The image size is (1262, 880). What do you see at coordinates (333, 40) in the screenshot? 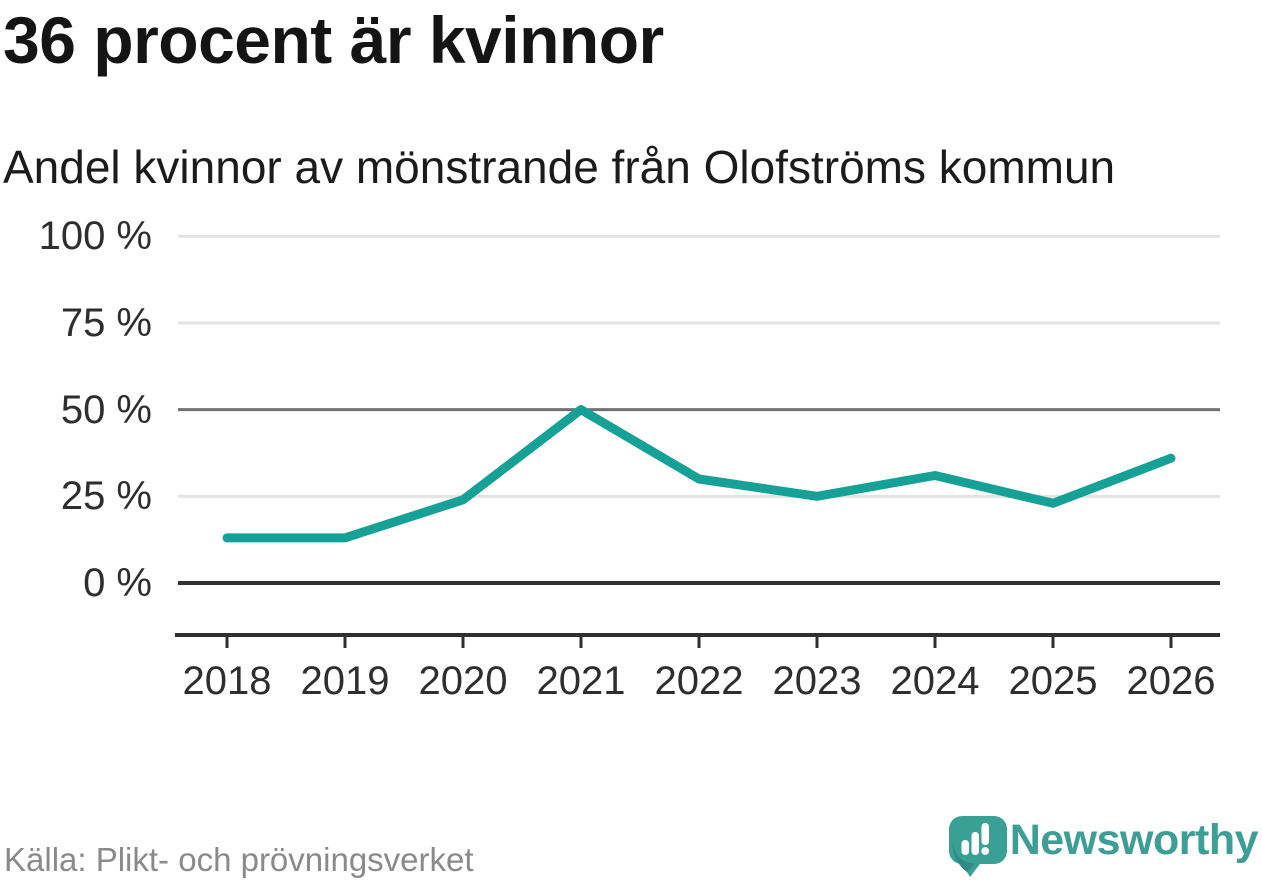
I see `chart-title: 36 procent är kvinnor` at bounding box center [333, 40].